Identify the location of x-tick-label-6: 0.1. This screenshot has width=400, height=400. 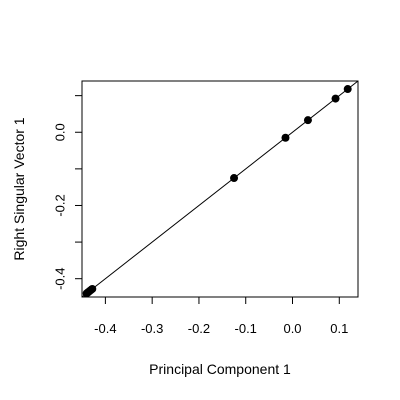
(339, 328).